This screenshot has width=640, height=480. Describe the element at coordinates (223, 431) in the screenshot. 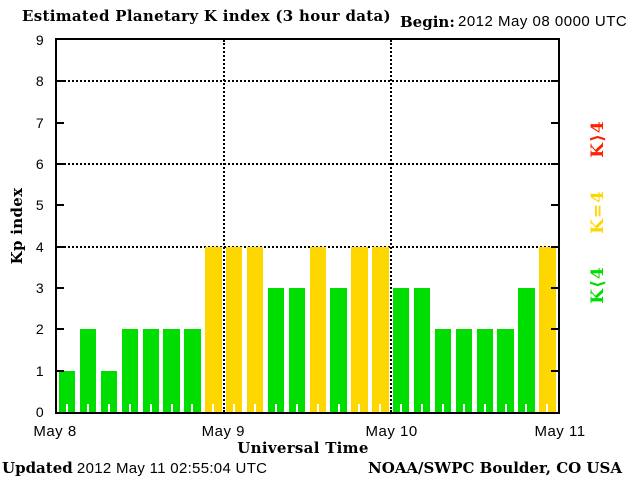

I see `x-date-label: May 9` at that location.